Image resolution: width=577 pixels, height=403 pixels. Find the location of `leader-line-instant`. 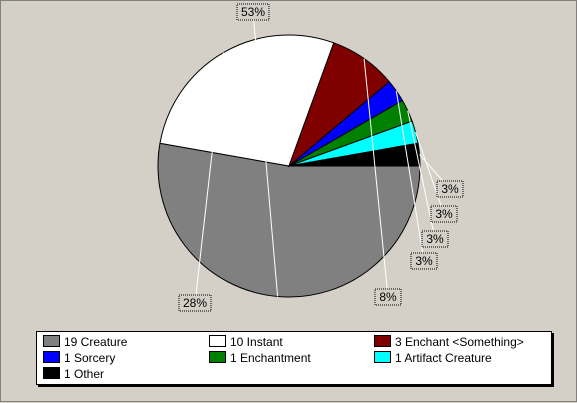

leader-line-instant is located at coordinates (209, 178).